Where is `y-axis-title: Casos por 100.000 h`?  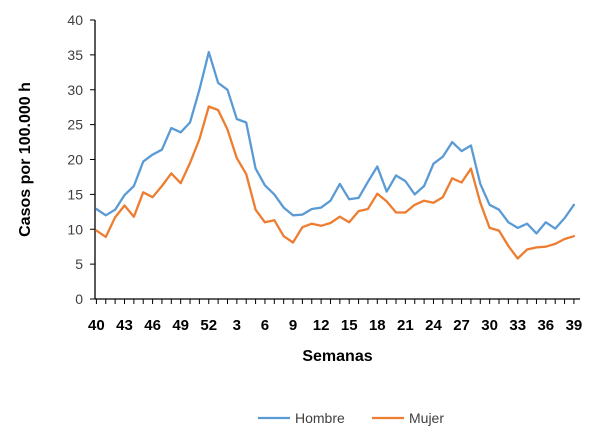 y-axis-title: Casos por 100.000 h is located at coordinates (25, 159).